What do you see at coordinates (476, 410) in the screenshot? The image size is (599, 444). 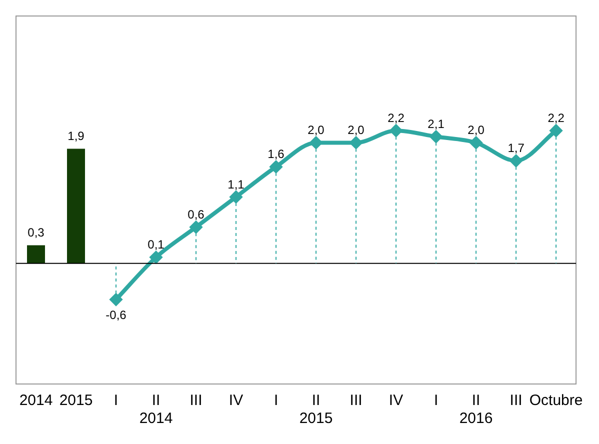 I see `x-tick-label: II 2016` at bounding box center [476, 410].